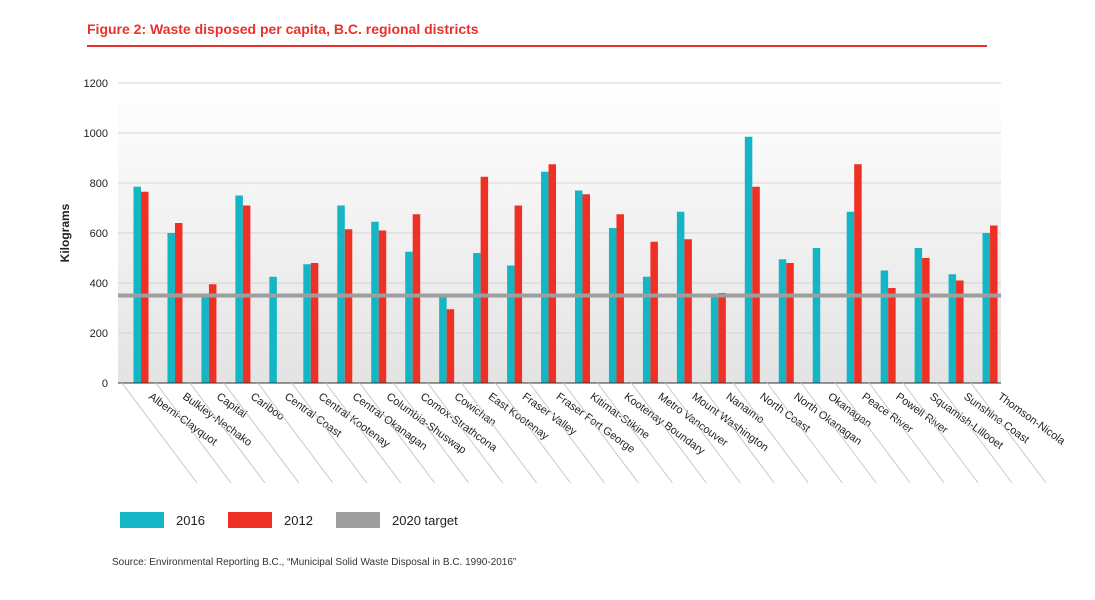  Describe the element at coordinates (142, 520) in the screenshot. I see `legend-swatch-2016` at that location.